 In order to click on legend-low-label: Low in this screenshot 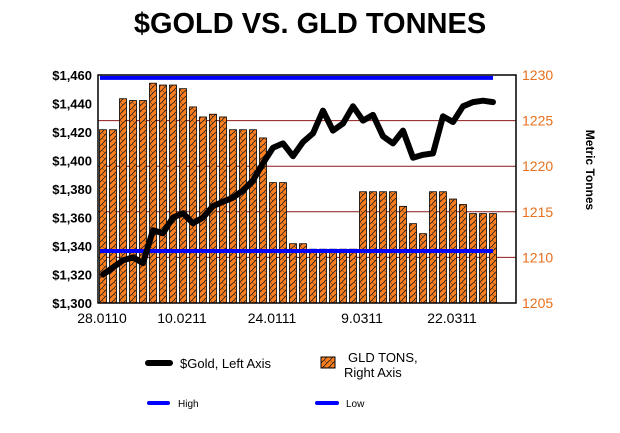, I will do `click(355, 404)`.